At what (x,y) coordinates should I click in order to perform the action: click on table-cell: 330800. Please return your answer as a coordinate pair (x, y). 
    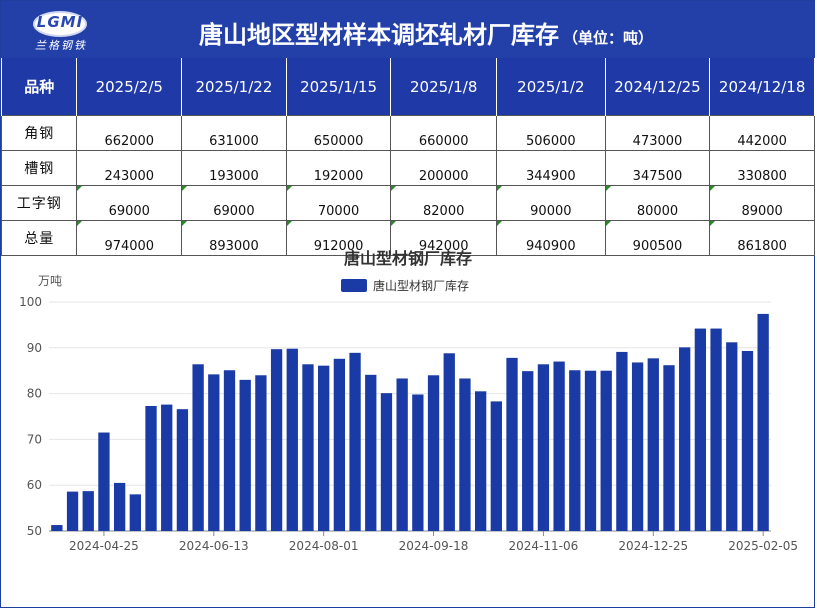
    Looking at the image, I should click on (762, 168).